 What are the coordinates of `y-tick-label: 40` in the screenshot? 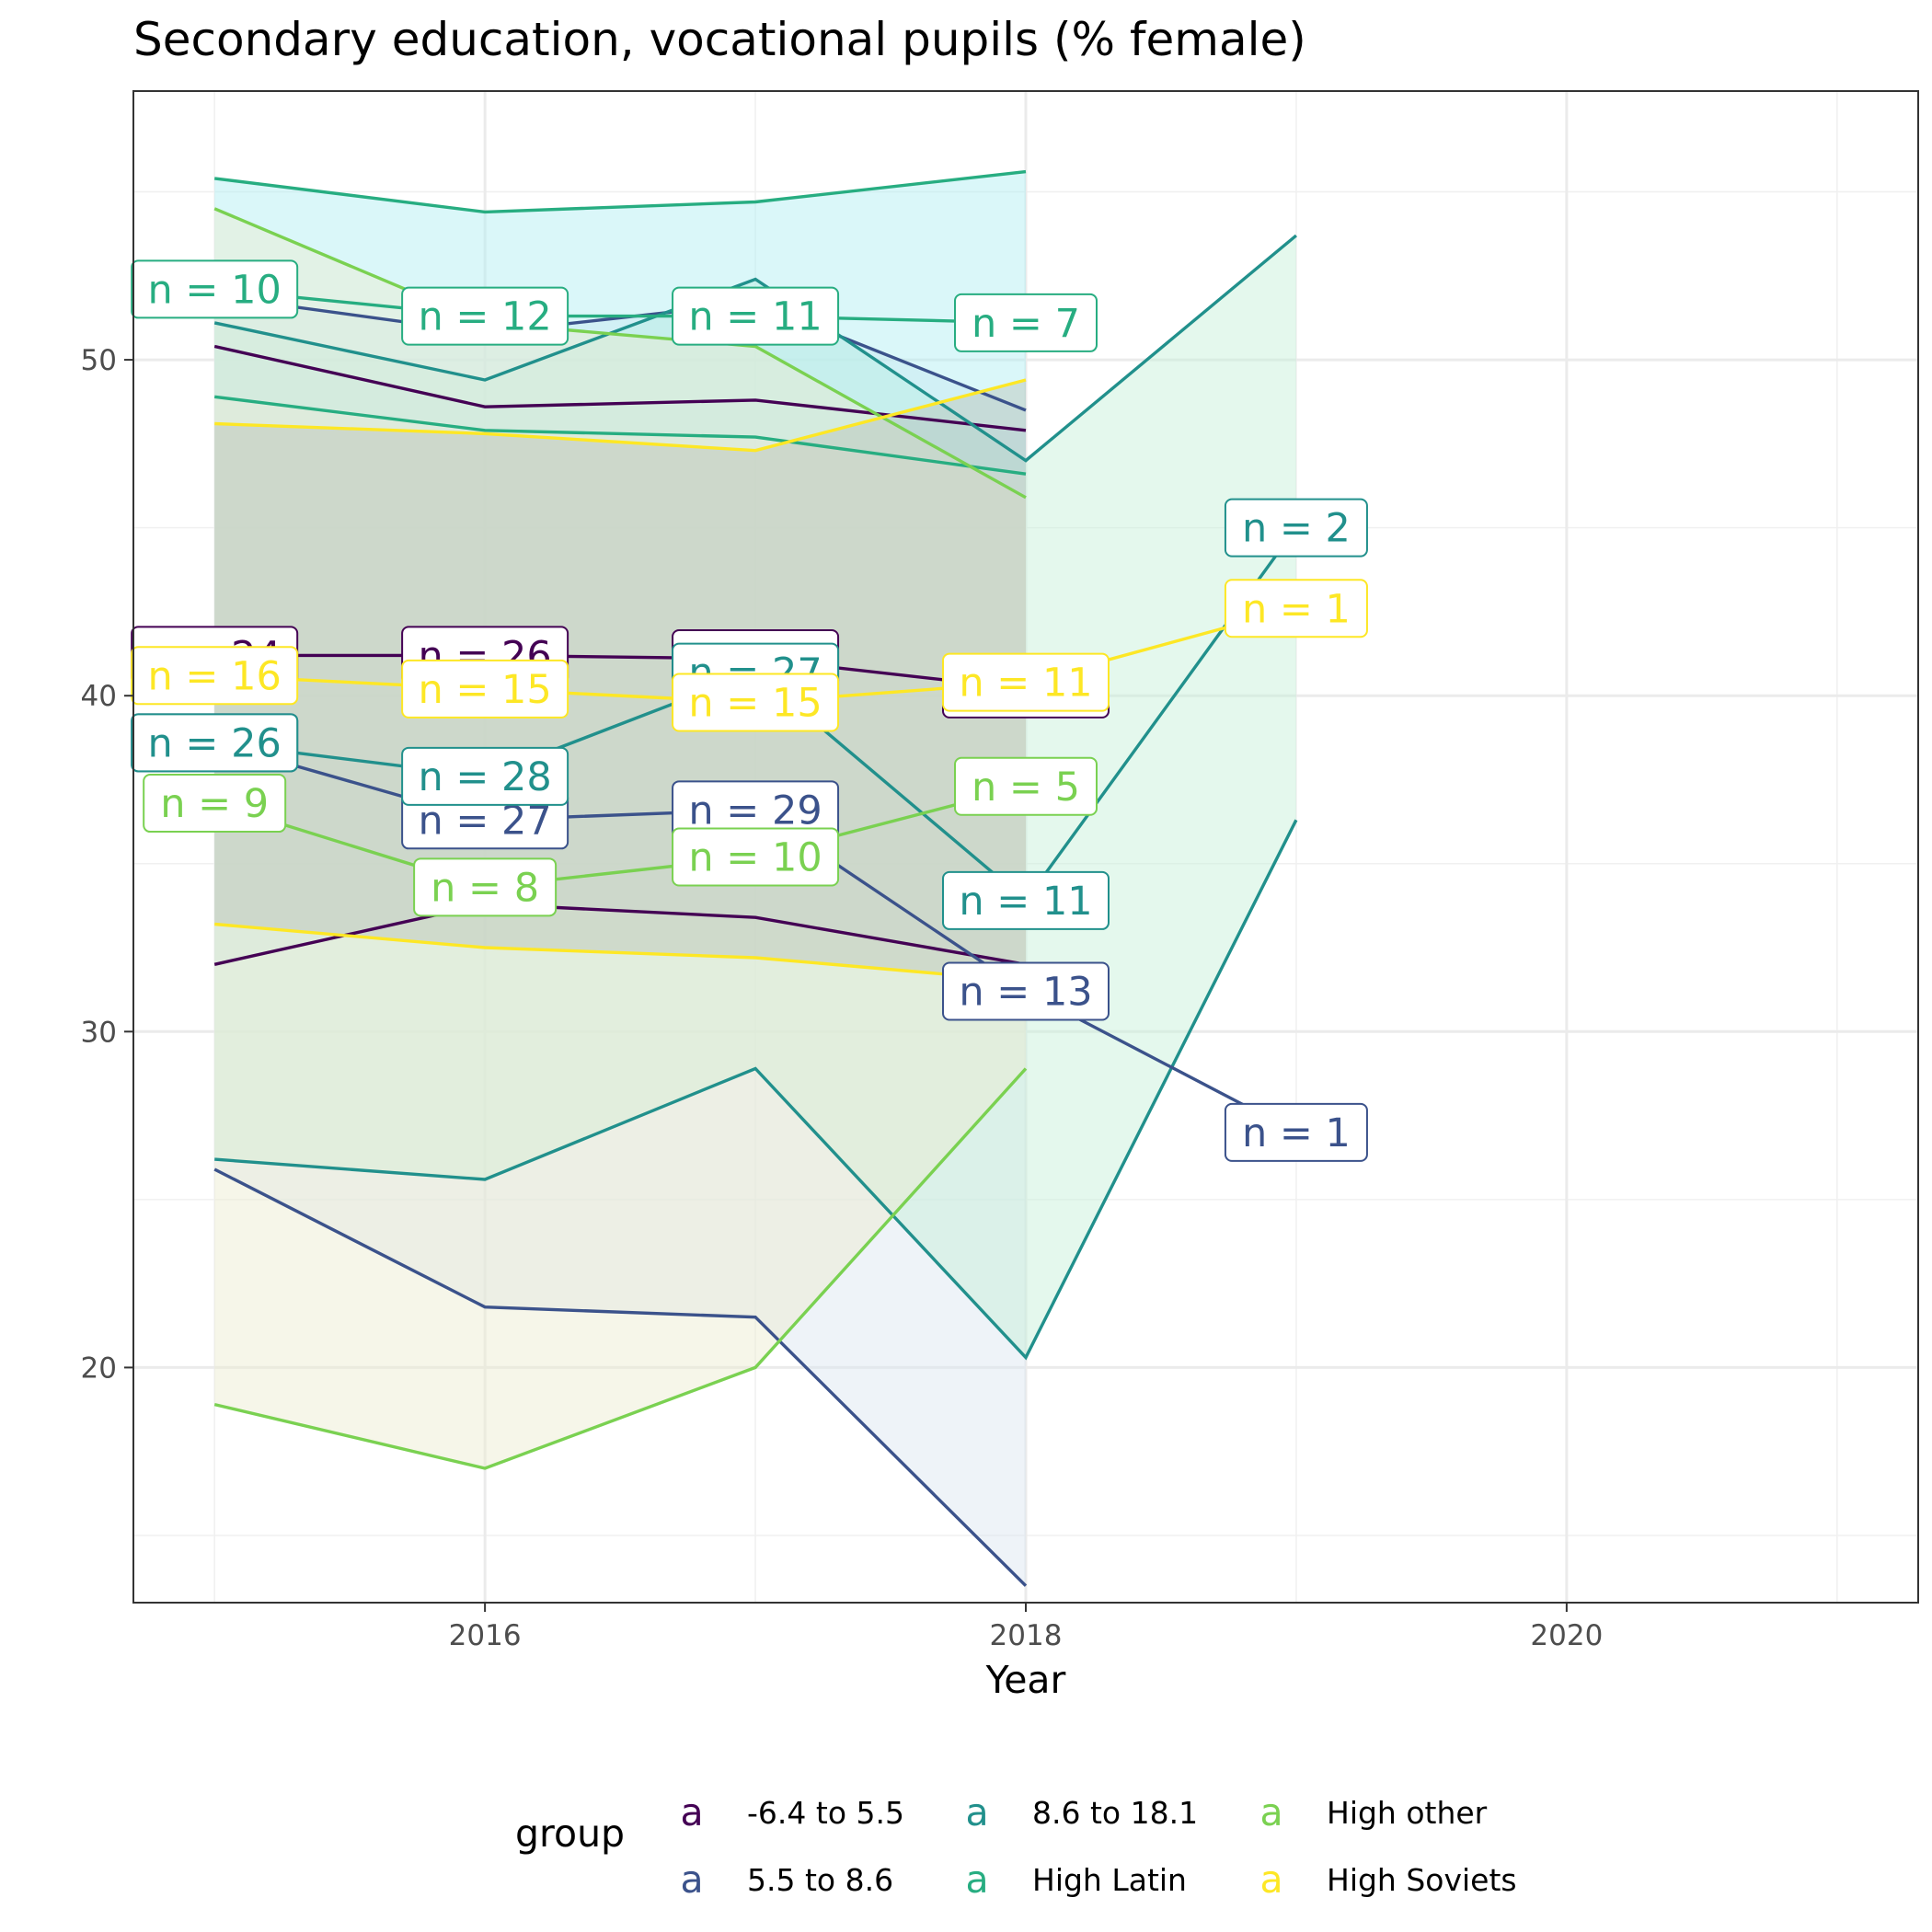 It's located at (99, 696).